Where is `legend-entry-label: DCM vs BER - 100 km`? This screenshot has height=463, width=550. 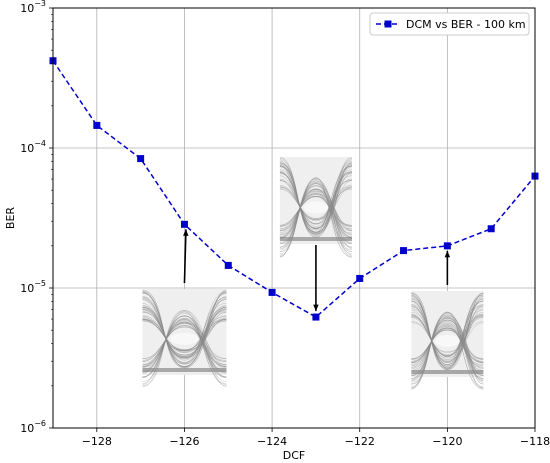
legend-entry-label: DCM vs BER - 100 km is located at coordinates (466, 24).